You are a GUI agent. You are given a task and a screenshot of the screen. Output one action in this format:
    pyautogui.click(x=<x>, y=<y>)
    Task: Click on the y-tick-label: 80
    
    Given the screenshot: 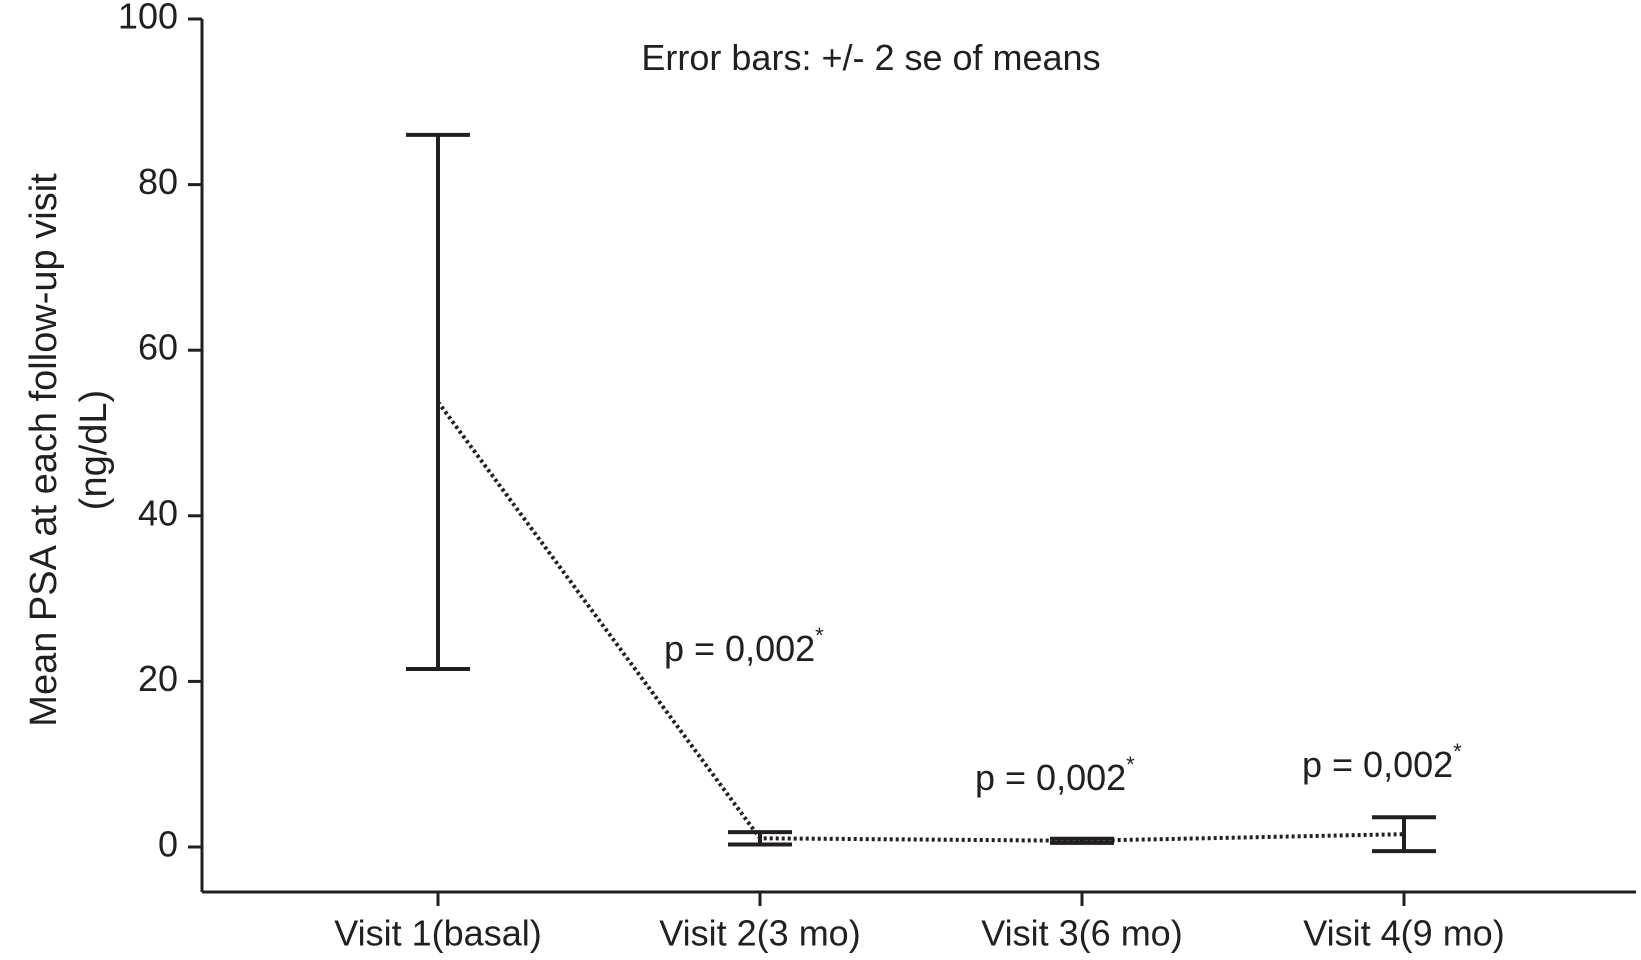 What is the action you would take?
    pyautogui.click(x=158, y=181)
    